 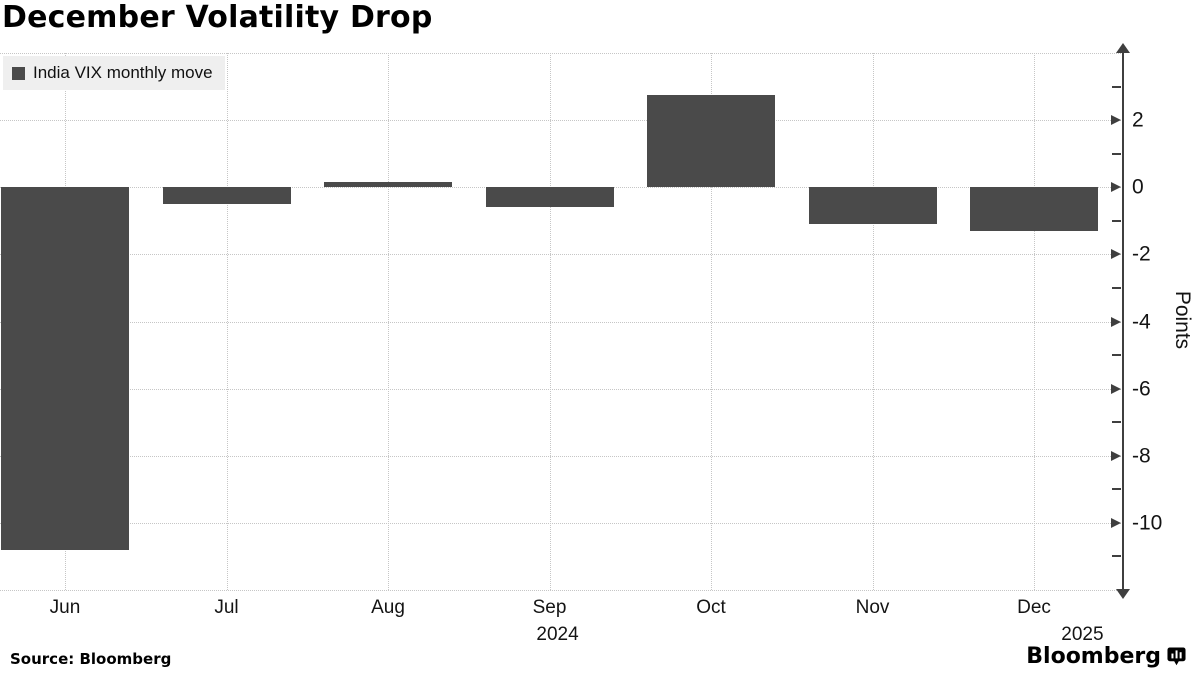 I want to click on bloomberg-logo: Bloomberg, so click(x=1106, y=656).